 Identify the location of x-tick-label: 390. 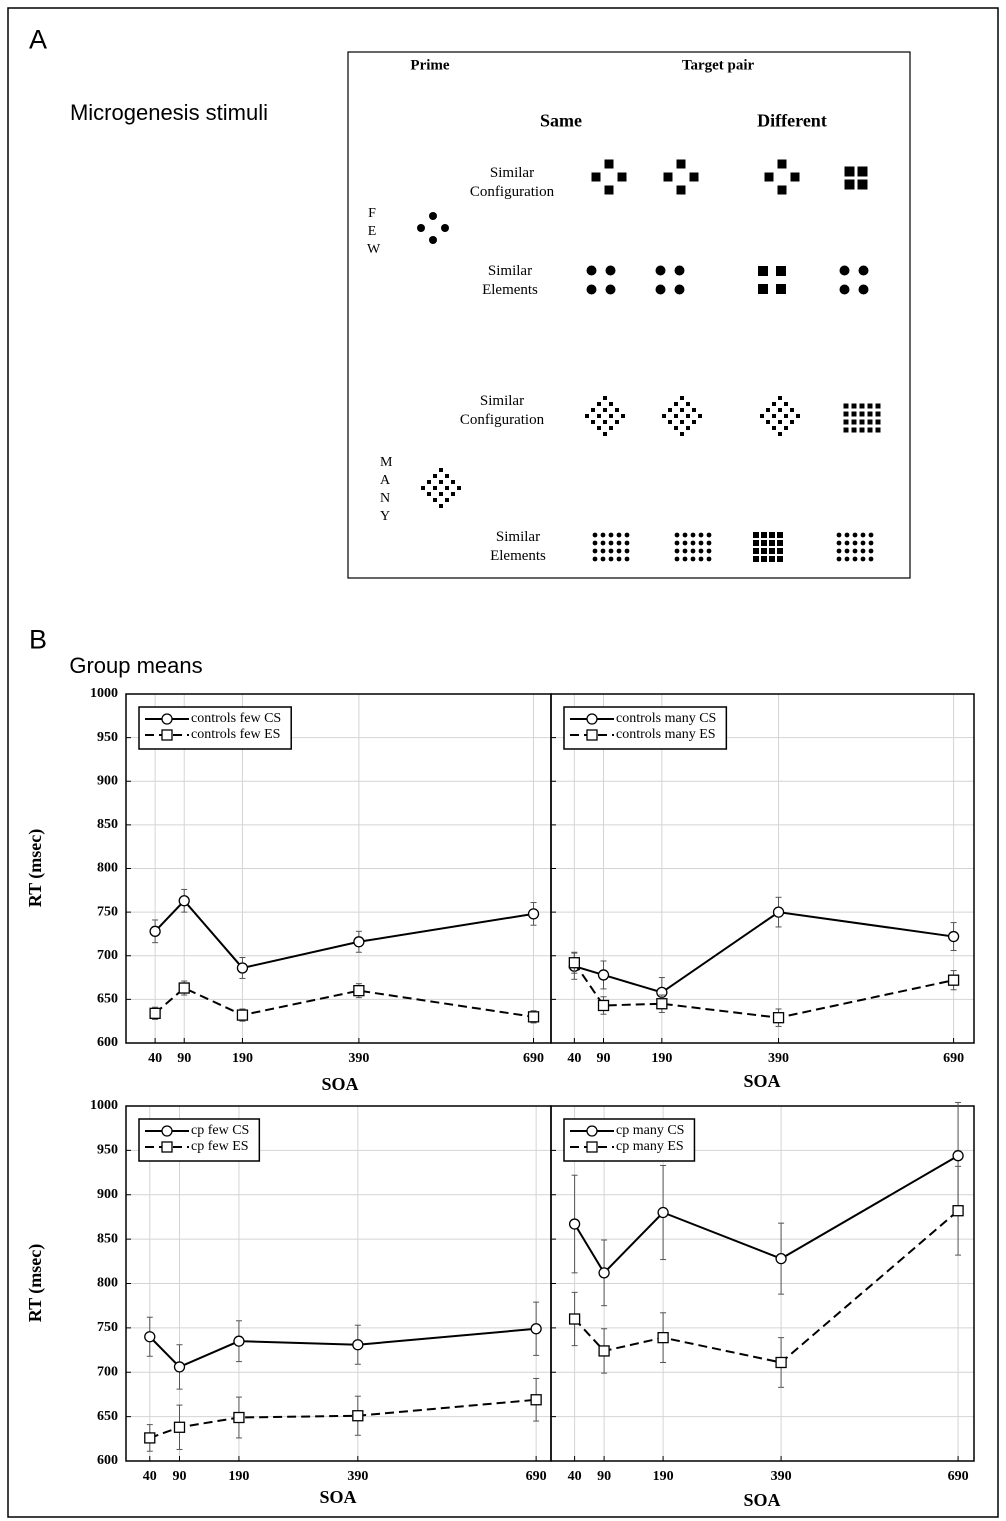
(357, 1476).